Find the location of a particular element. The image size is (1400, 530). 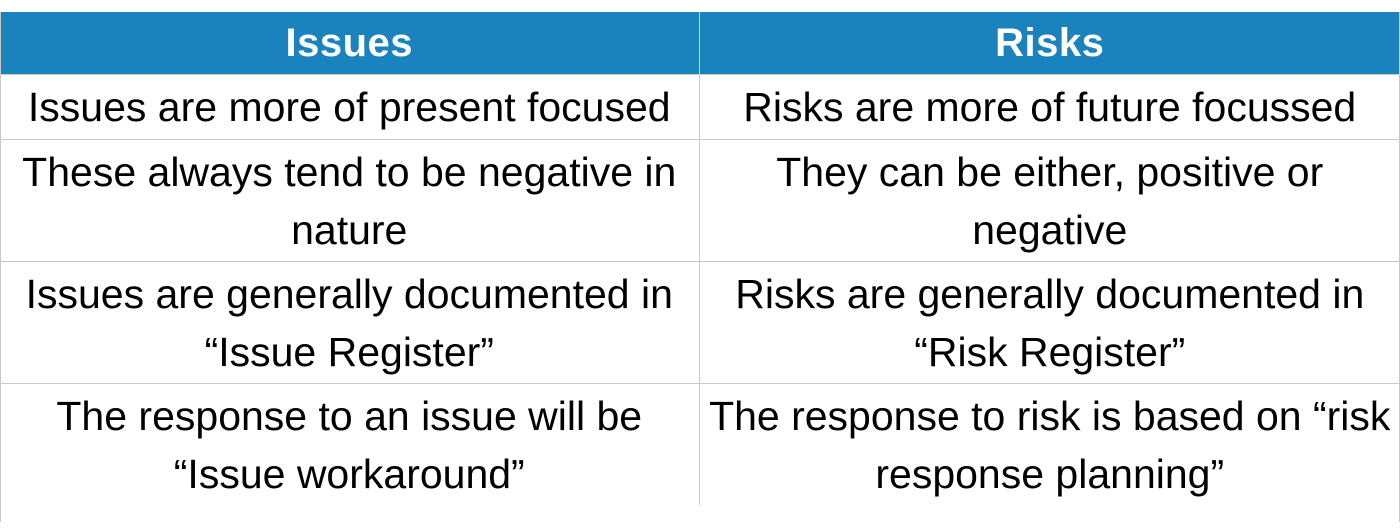

risks-cell: They can be either, positive or negative is located at coordinates (1049, 200).